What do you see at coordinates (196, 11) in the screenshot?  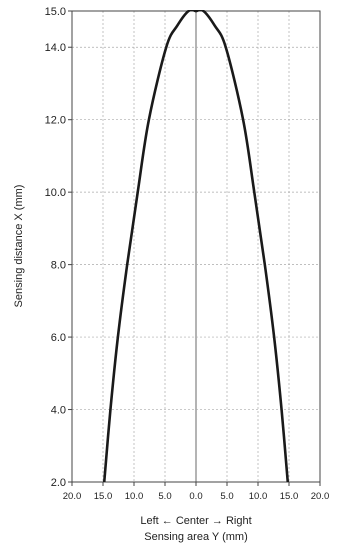 I see `top-crossing-curve` at bounding box center [196, 11].